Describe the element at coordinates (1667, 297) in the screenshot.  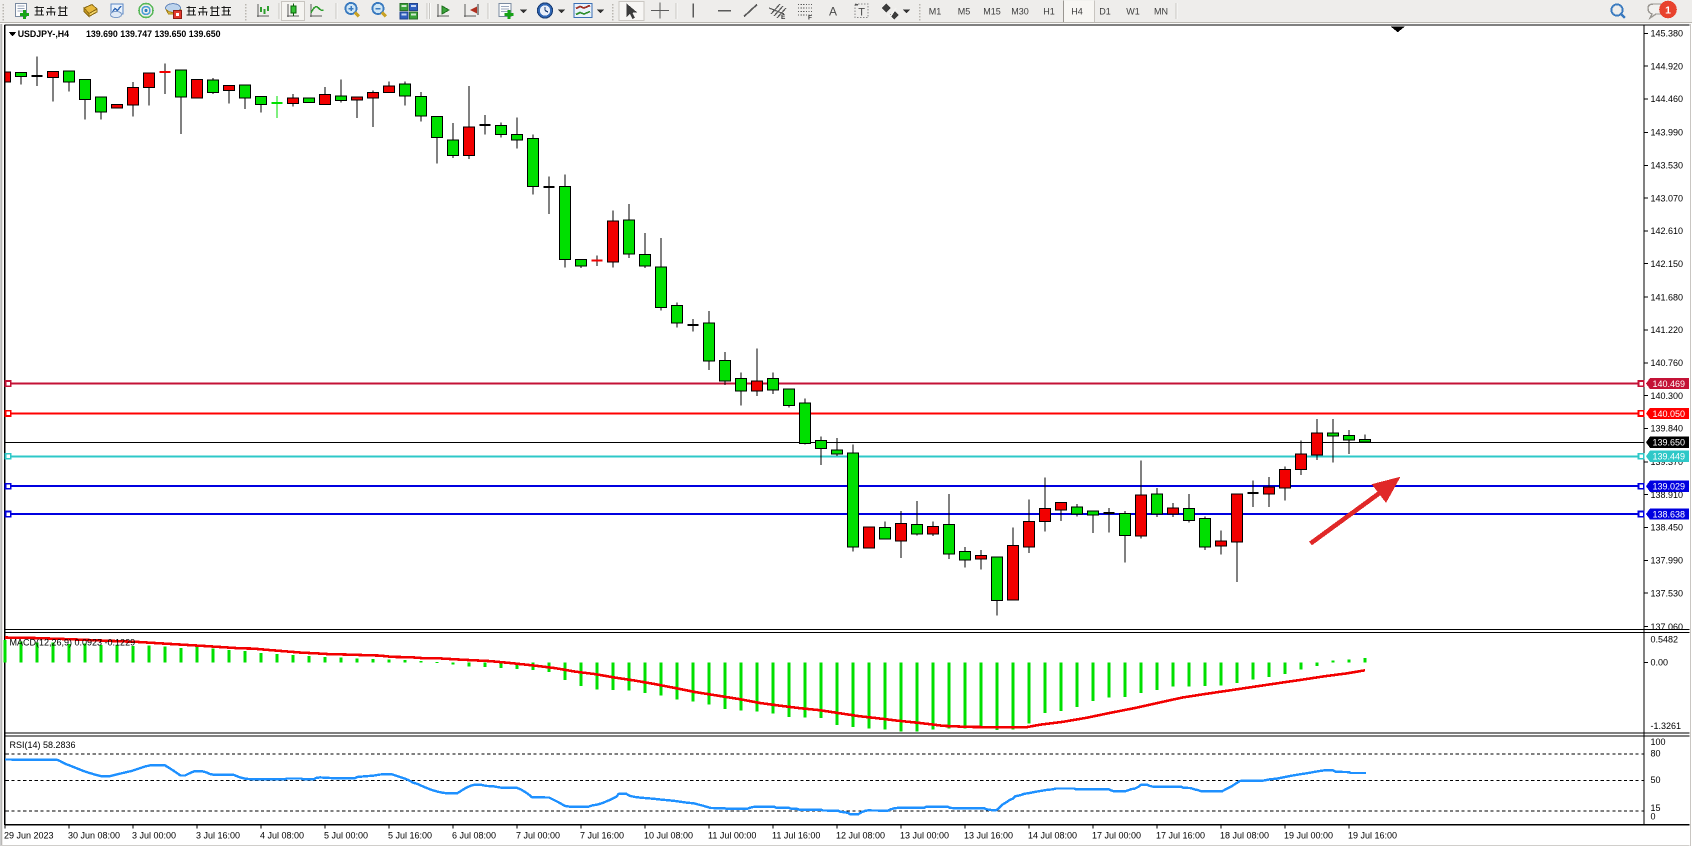
I see `svg-text: 141.680` at that location.